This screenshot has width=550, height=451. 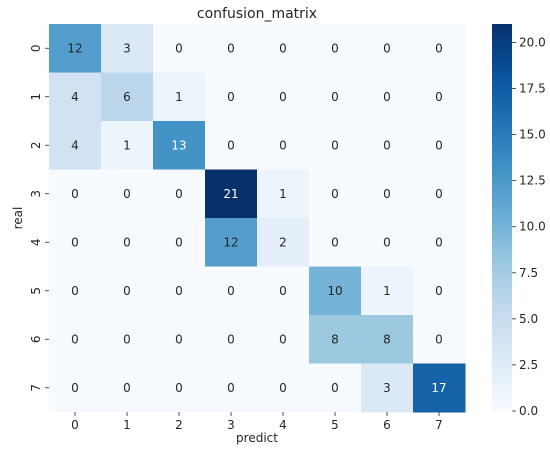 I want to click on cell-value-label: 12, so click(x=230, y=242).